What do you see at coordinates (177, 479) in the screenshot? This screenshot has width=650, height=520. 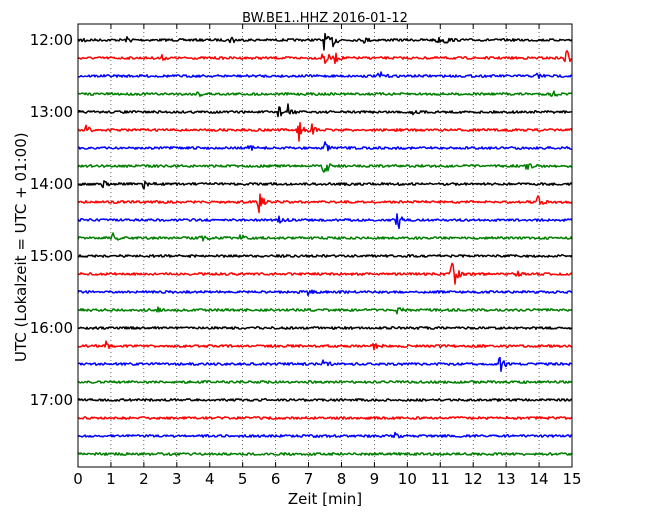 I see `x-tick-label: 3` at bounding box center [177, 479].